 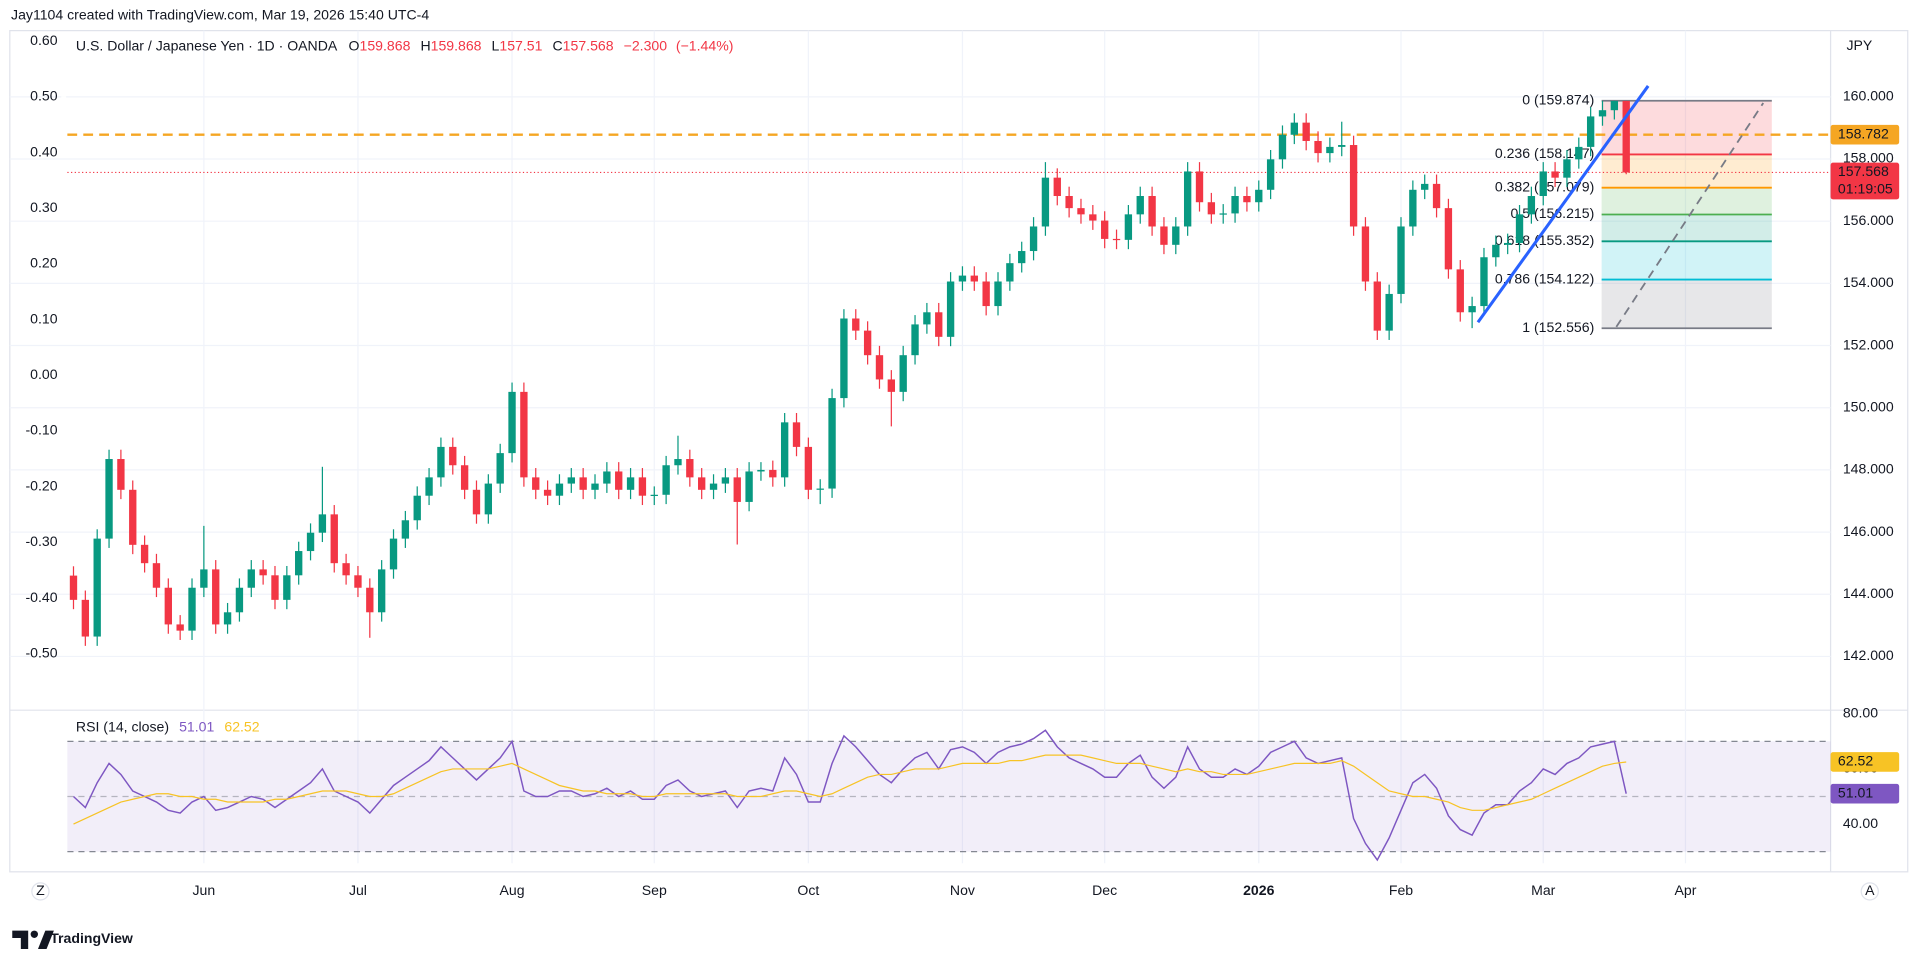 What do you see at coordinates (385, 45) in the screenshot?
I see `open-value: 159.868` at bounding box center [385, 45].